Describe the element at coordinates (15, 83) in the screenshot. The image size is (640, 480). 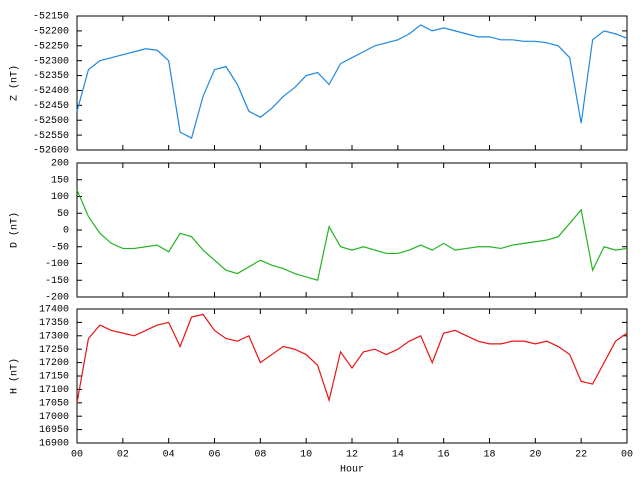
I see `y-axis-label: Z (nT)` at that location.